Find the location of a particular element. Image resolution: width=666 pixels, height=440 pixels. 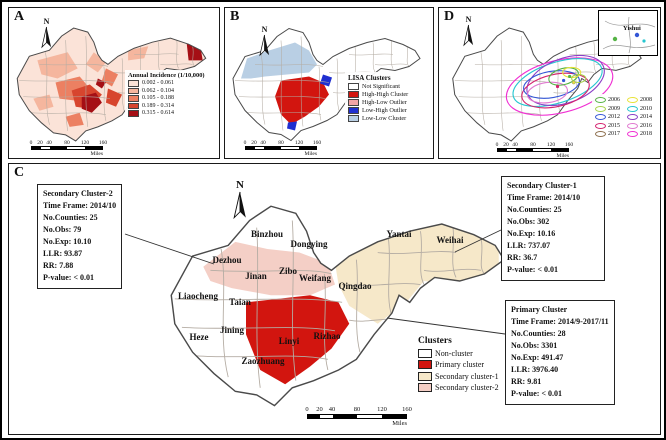

map-scan-ellipses is located at coordinates (547, 84).